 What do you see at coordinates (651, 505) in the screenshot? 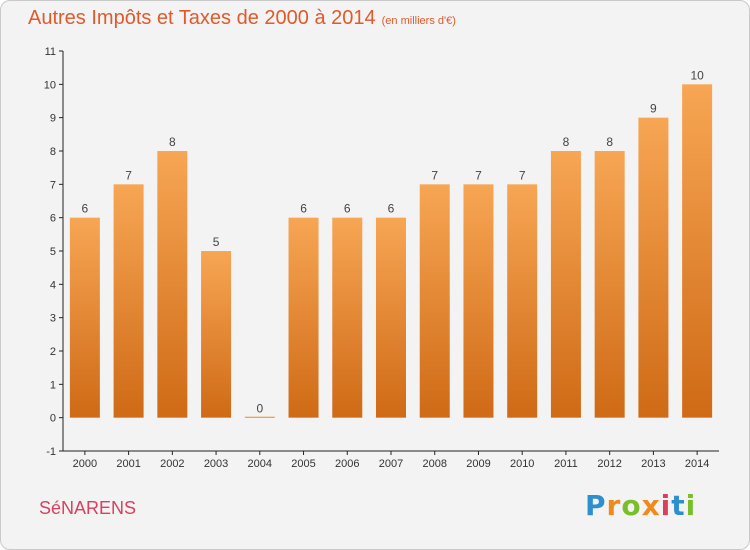
I see `logo-letter: x` at bounding box center [651, 505].